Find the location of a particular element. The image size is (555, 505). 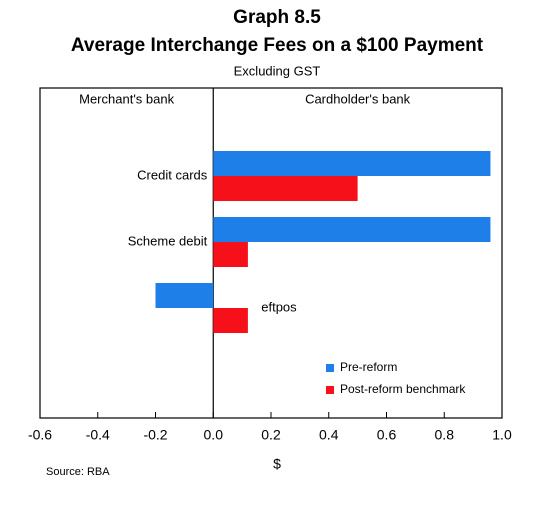

category-label: Scheme debit is located at coordinates (168, 240).